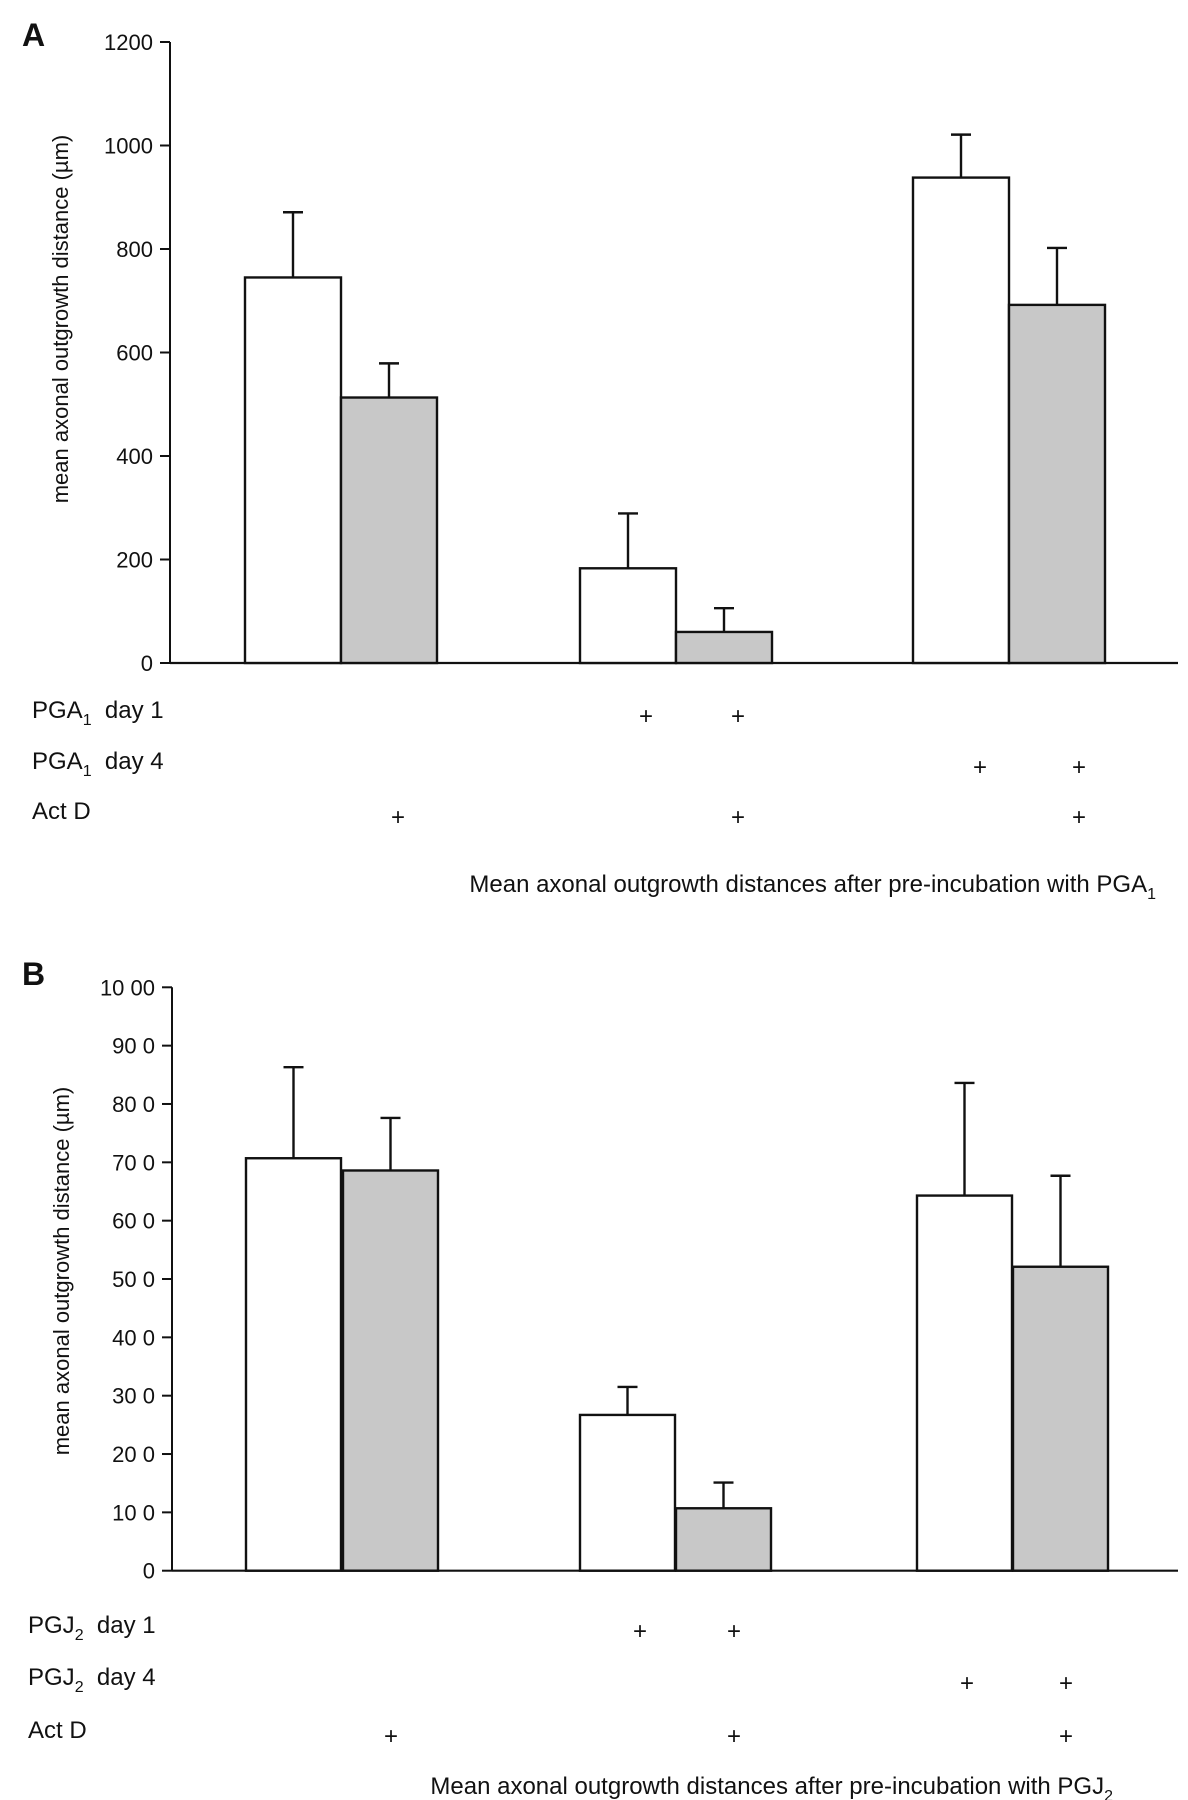 This screenshot has width=1188, height=1800. Describe the element at coordinates (133, 1396) in the screenshot. I see `y-tick-label: 30 0` at that location.